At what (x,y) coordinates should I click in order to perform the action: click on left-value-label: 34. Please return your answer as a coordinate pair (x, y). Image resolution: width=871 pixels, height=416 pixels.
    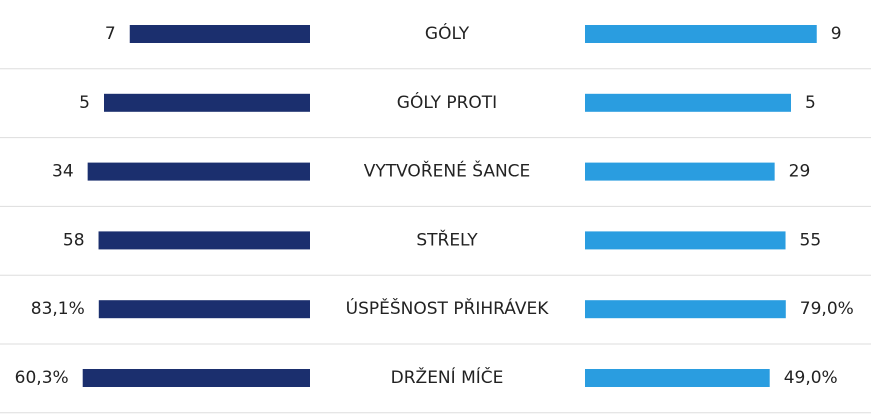
    Looking at the image, I should click on (63, 172).